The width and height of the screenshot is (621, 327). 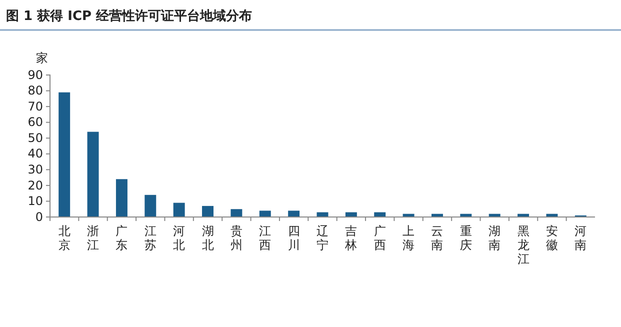 I want to click on x-tick-label: 上海, so click(x=408, y=238).